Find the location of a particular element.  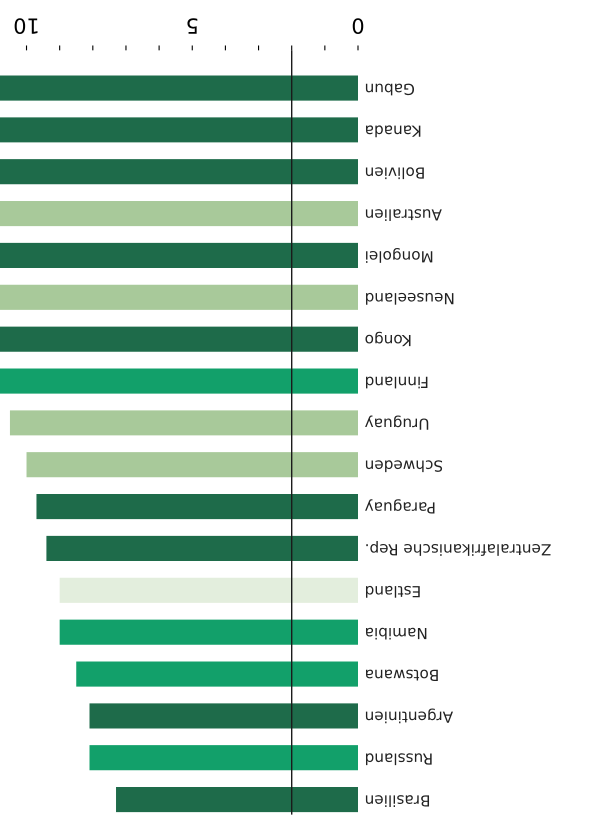

y-tick-label: Neuseeland is located at coordinates (410, 298).